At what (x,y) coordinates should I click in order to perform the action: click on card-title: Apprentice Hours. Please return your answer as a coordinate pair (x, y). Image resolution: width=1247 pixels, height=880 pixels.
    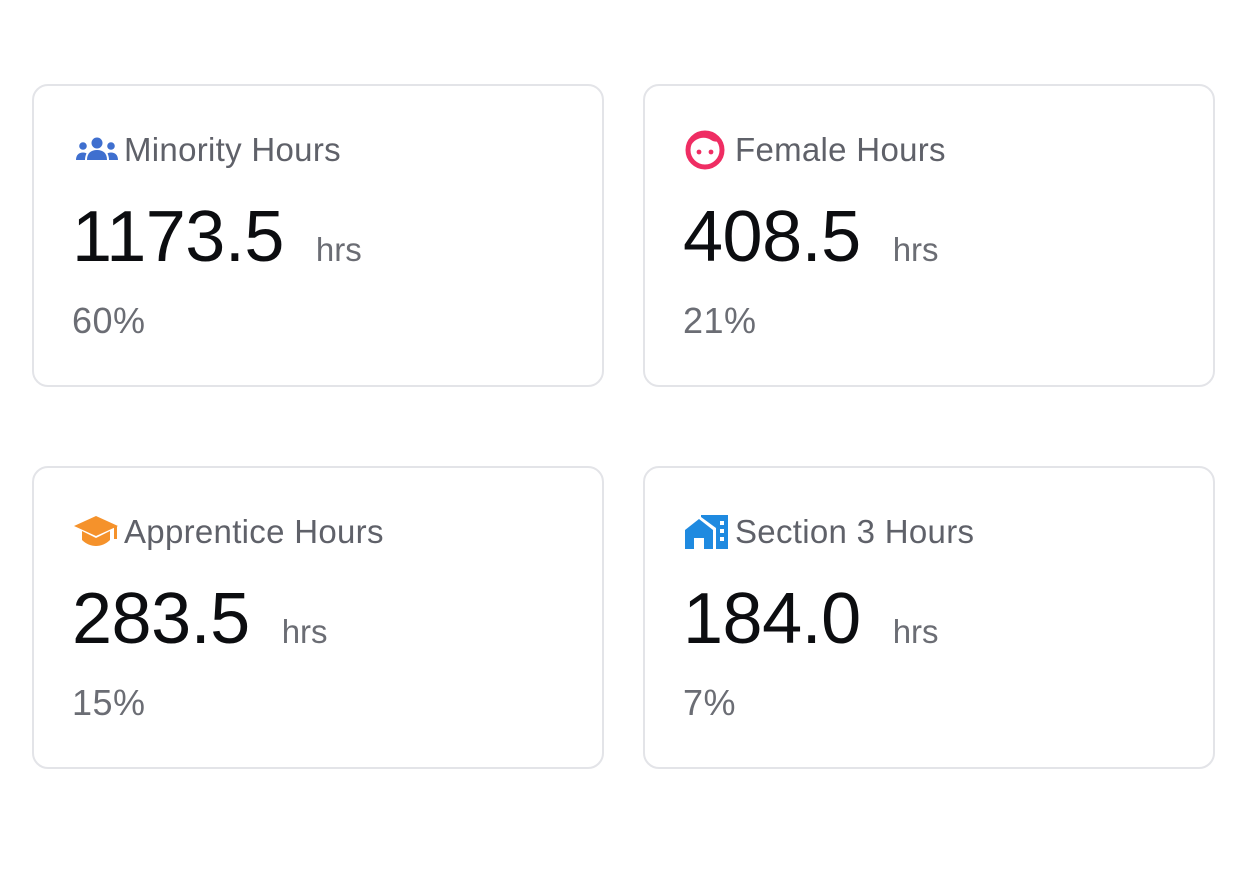
    Looking at the image, I should click on (254, 531).